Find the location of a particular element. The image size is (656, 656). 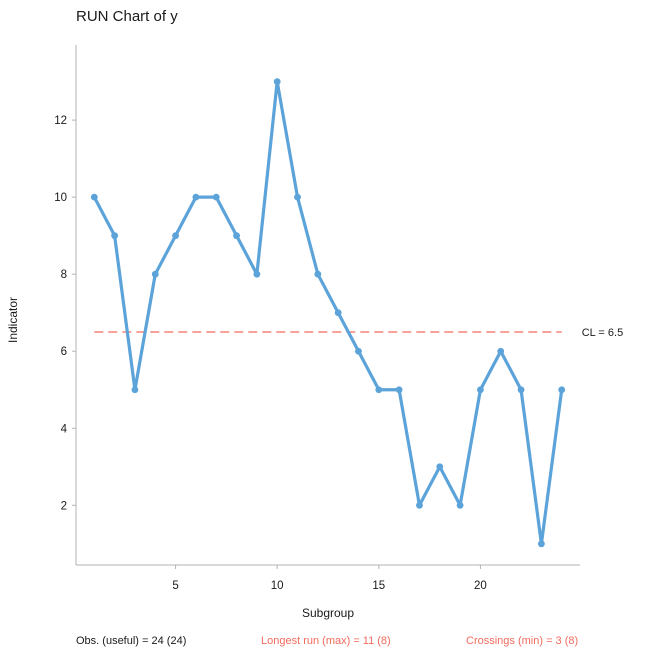

y-tick-label: 8 is located at coordinates (64, 275).